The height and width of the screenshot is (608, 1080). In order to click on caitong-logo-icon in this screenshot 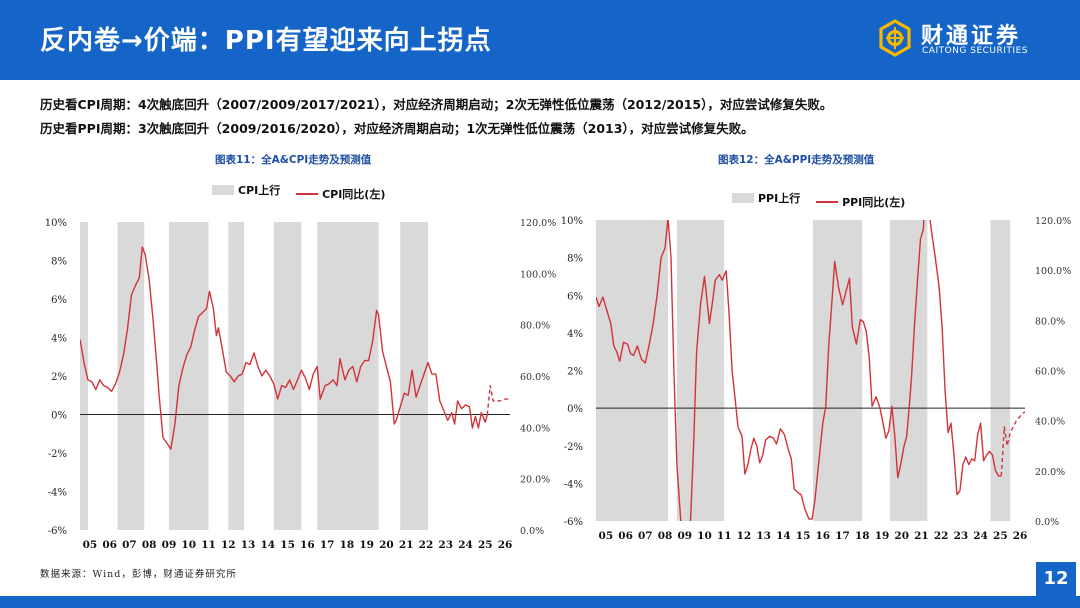, I will do `click(895, 38)`.